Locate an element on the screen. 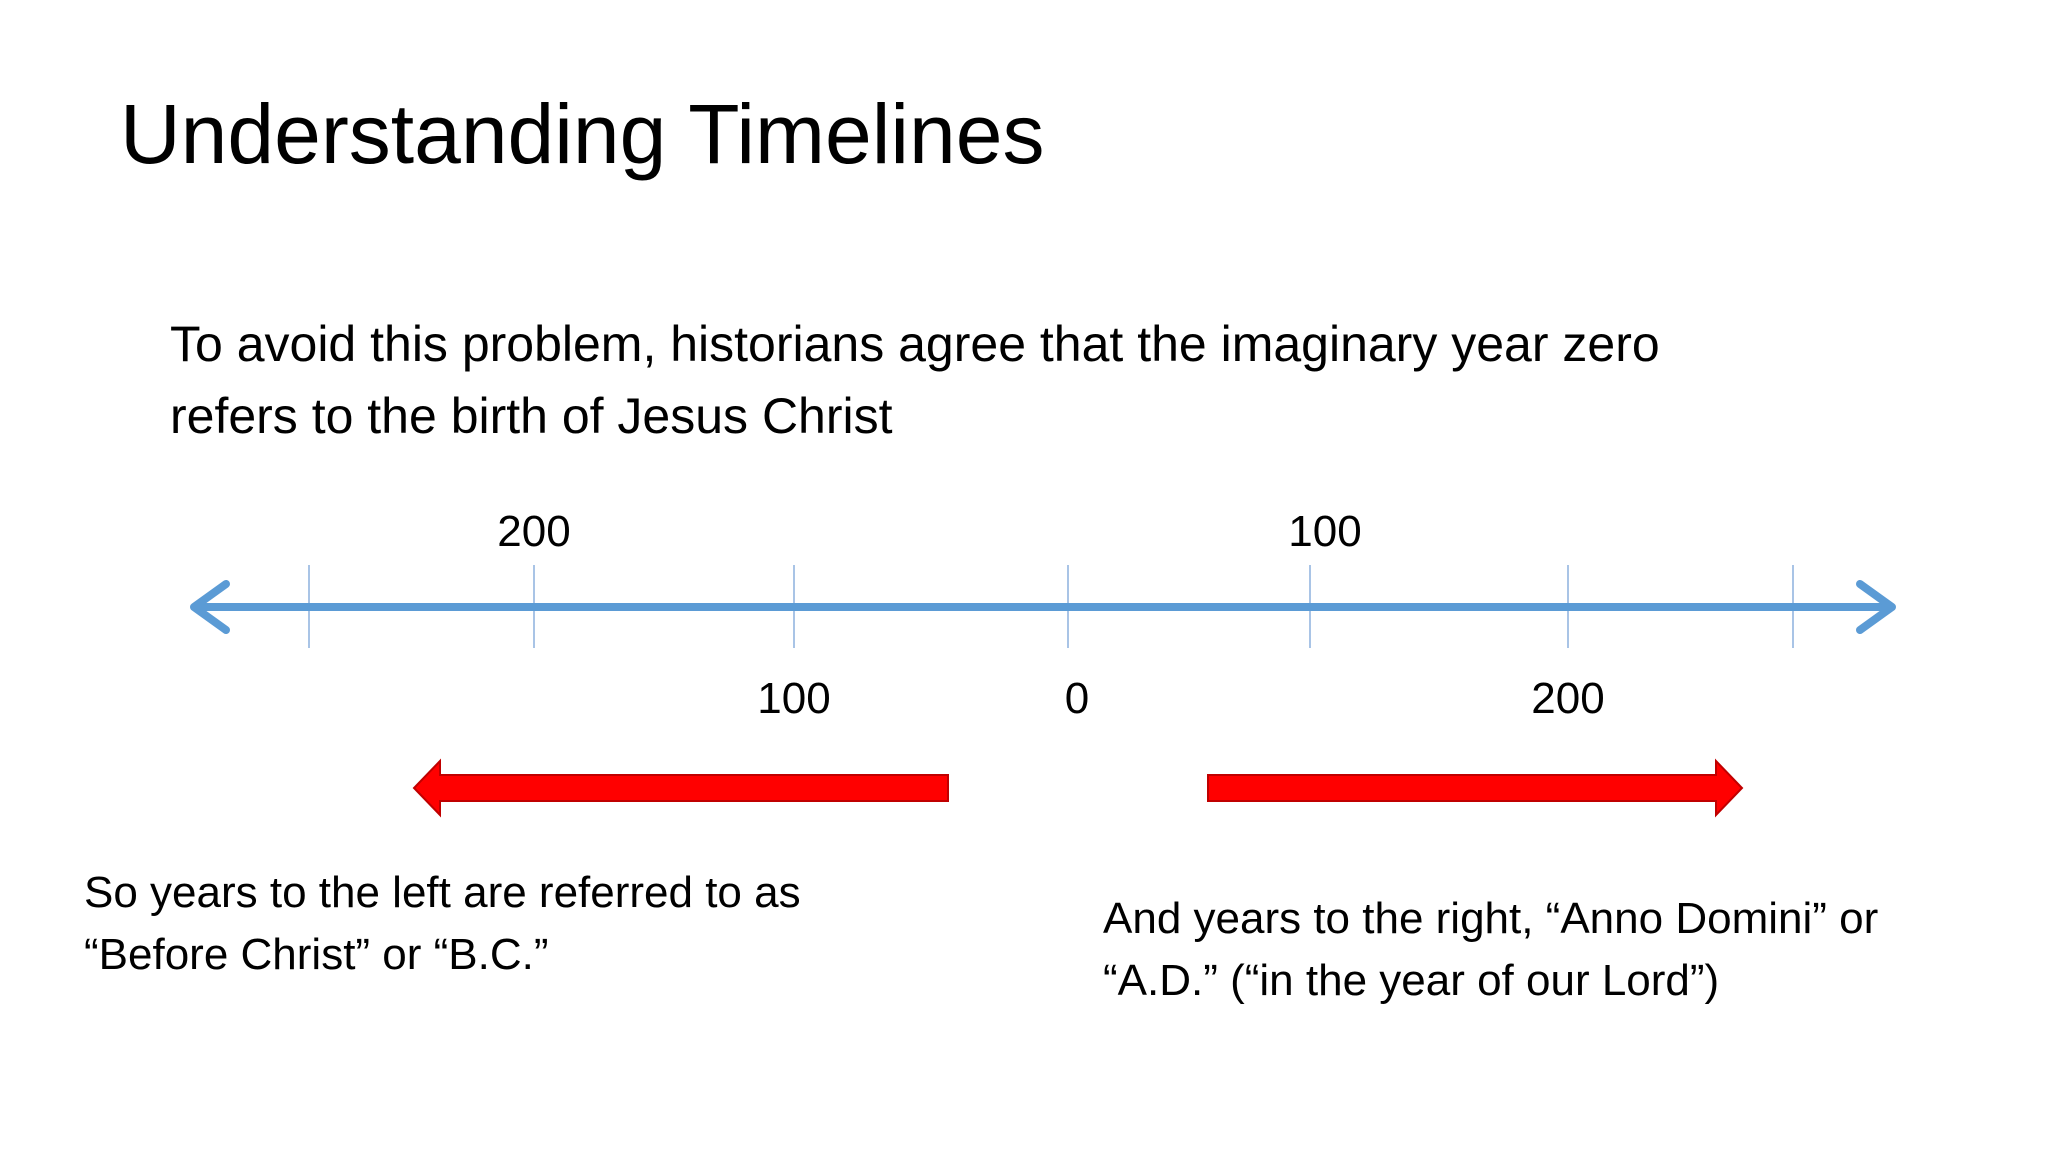  lower-label-200: 200 is located at coordinates (1567, 698).